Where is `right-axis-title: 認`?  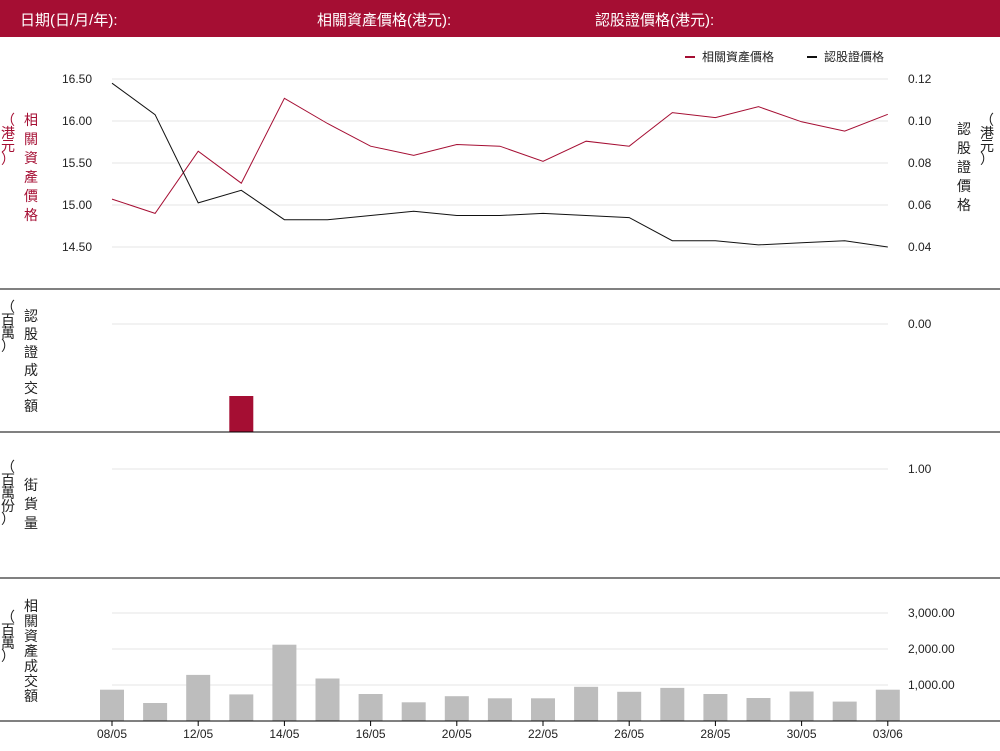
right-axis-title: 認 is located at coordinates (964, 129).